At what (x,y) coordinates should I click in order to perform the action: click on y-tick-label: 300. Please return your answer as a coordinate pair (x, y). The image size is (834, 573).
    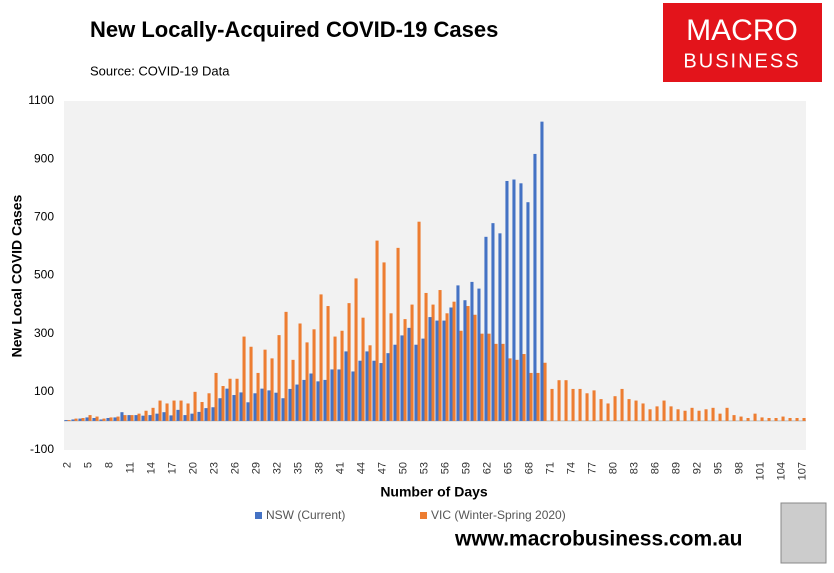
    Looking at the image, I should click on (44, 333).